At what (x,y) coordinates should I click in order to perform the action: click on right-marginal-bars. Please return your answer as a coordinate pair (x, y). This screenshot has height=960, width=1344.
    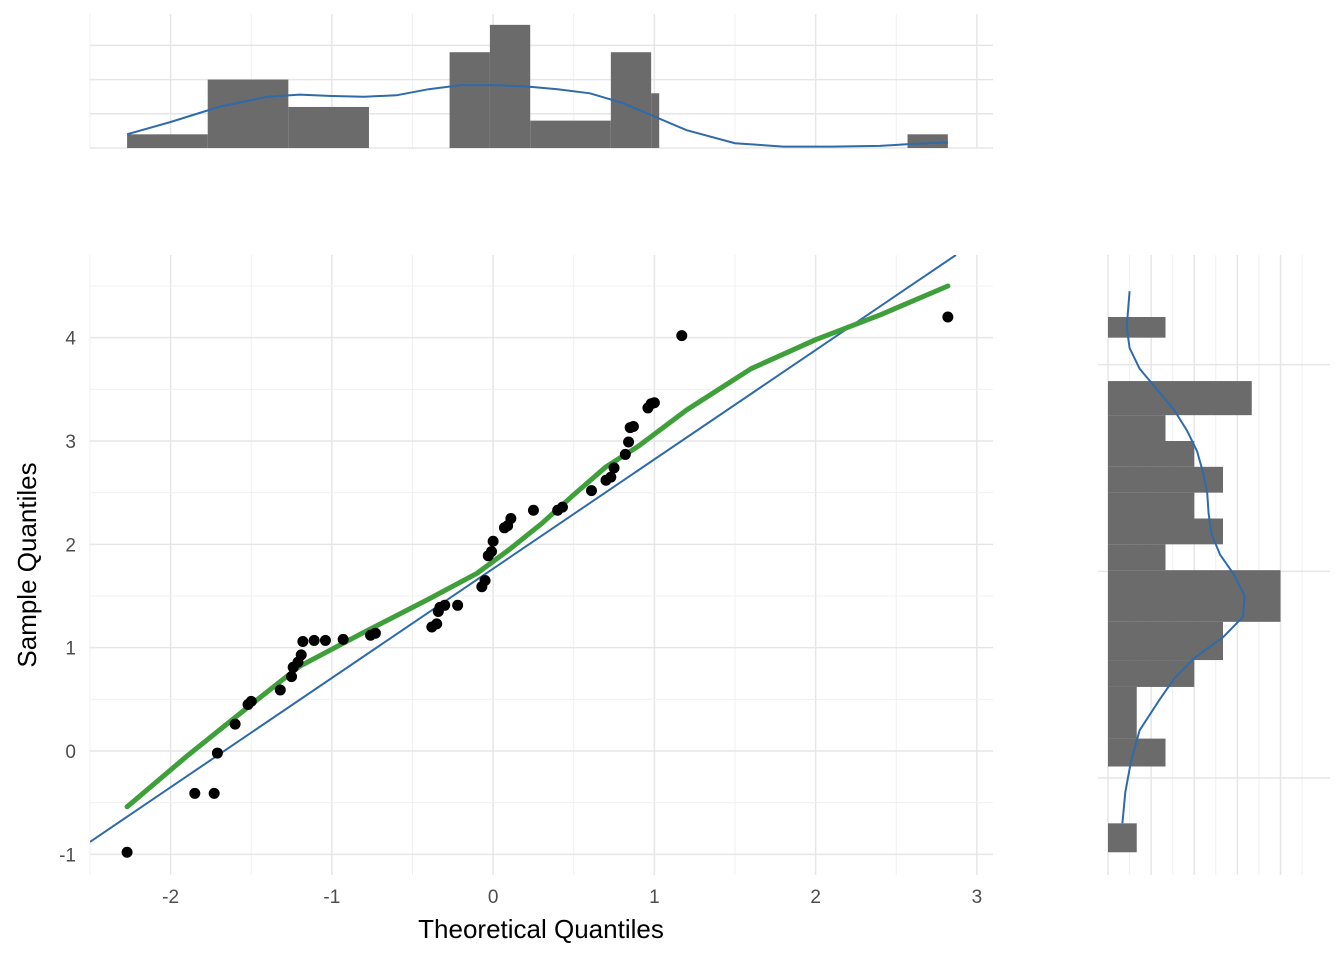
    Looking at the image, I should click on (1194, 585).